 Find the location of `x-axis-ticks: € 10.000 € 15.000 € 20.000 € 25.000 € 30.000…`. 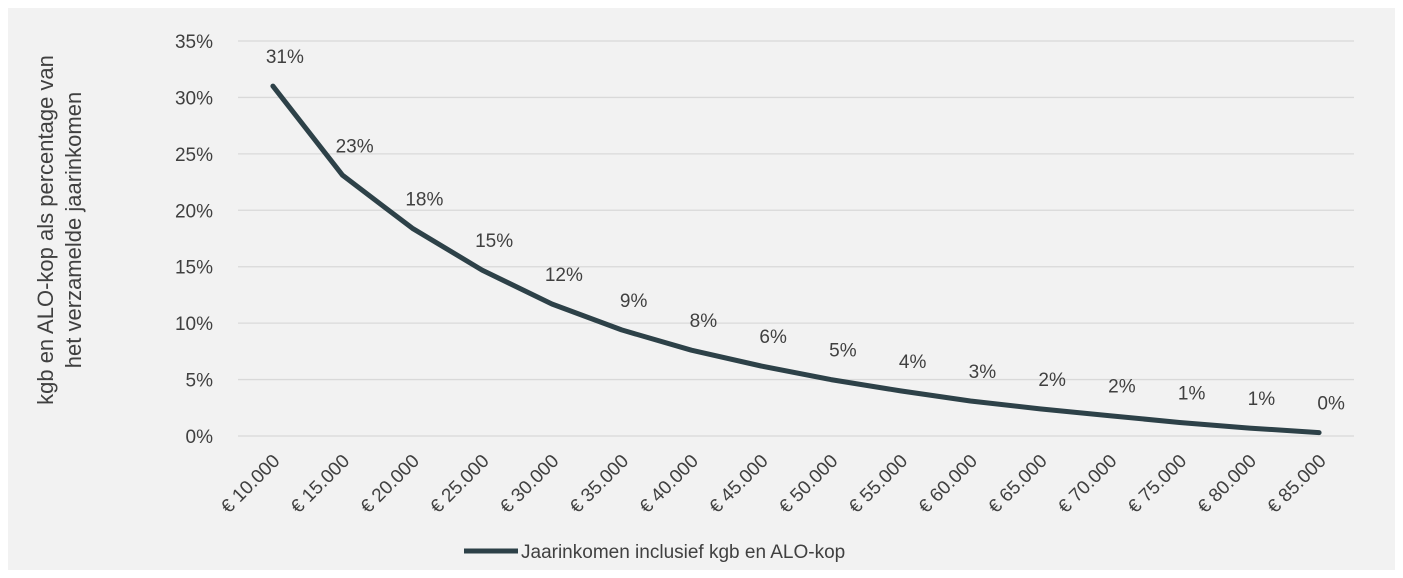

x-axis-ticks: € 10.000 € 15.000 € 20.000 € 25.000 € 30.000… is located at coordinates (773, 484).